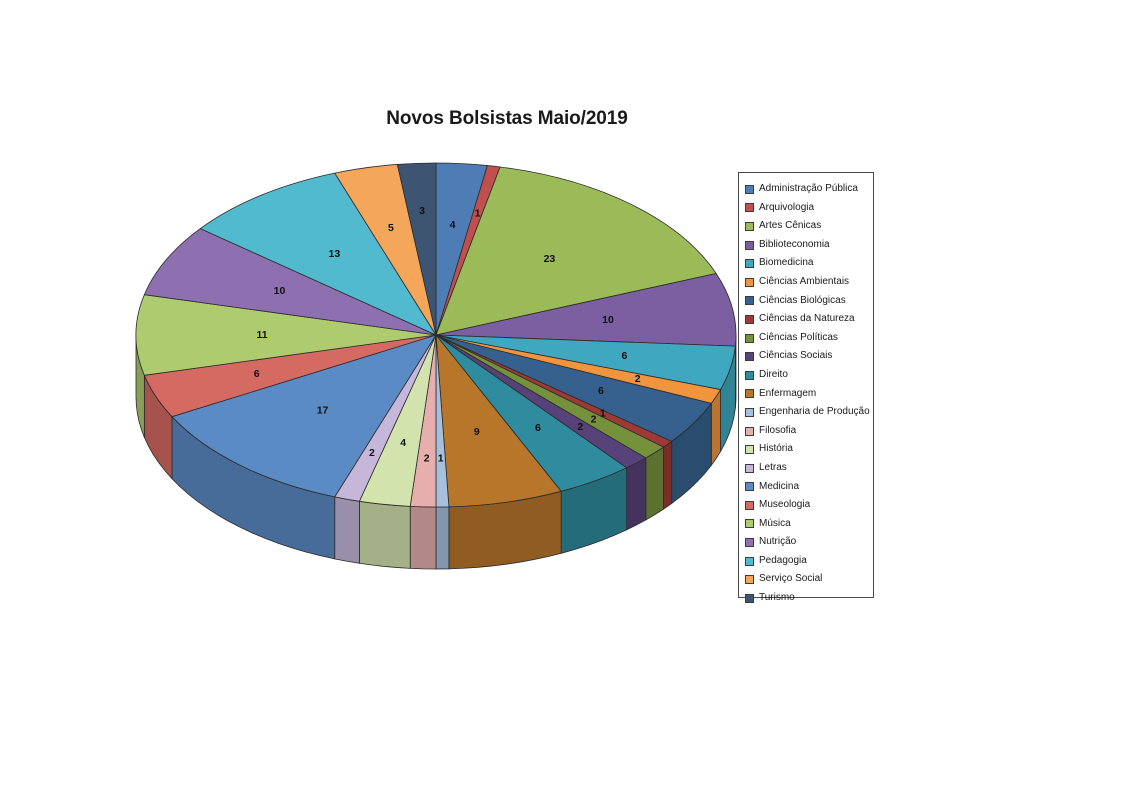 This screenshot has height=793, width=1122. I want to click on pie-slice-value-label: 23, so click(550, 259).